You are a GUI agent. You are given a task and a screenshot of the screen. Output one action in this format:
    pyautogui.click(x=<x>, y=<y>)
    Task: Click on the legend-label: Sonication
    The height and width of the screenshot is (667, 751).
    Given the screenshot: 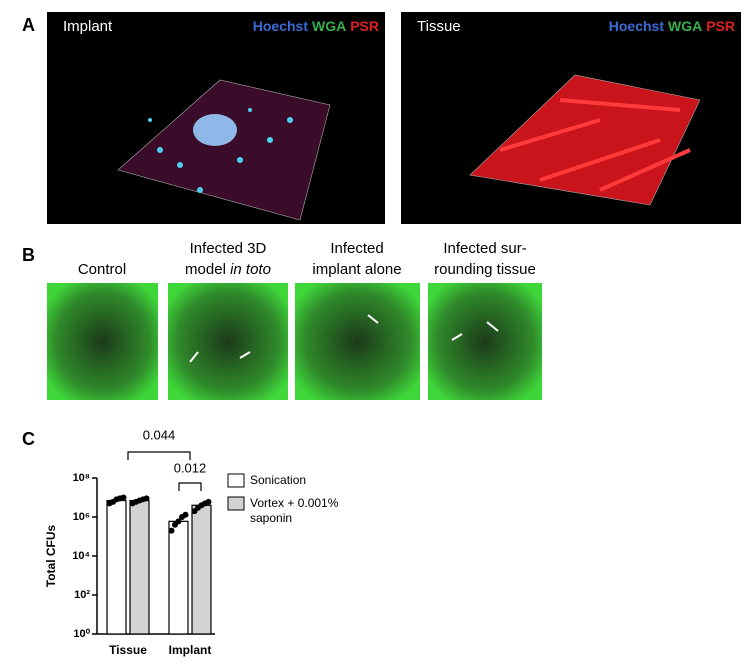 What is the action you would take?
    pyautogui.click(x=278, y=480)
    